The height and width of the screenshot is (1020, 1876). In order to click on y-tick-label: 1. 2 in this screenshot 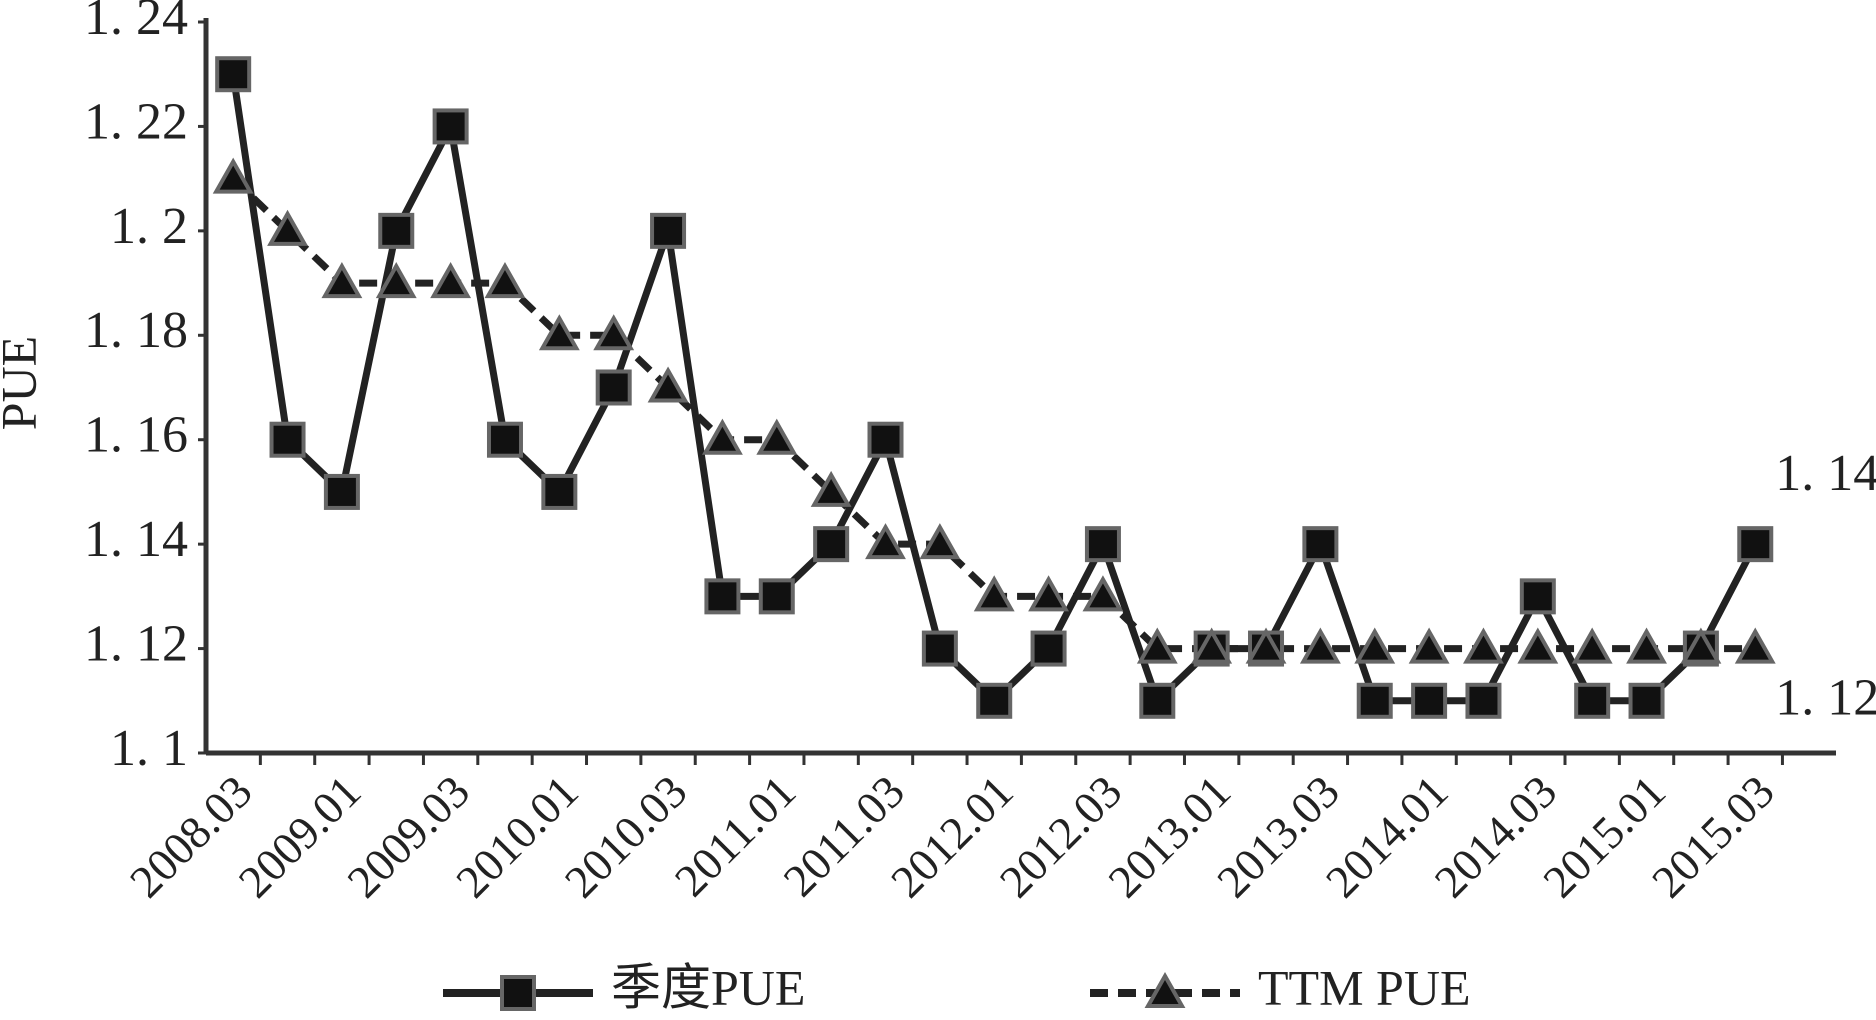, I will do `click(149, 226)`.